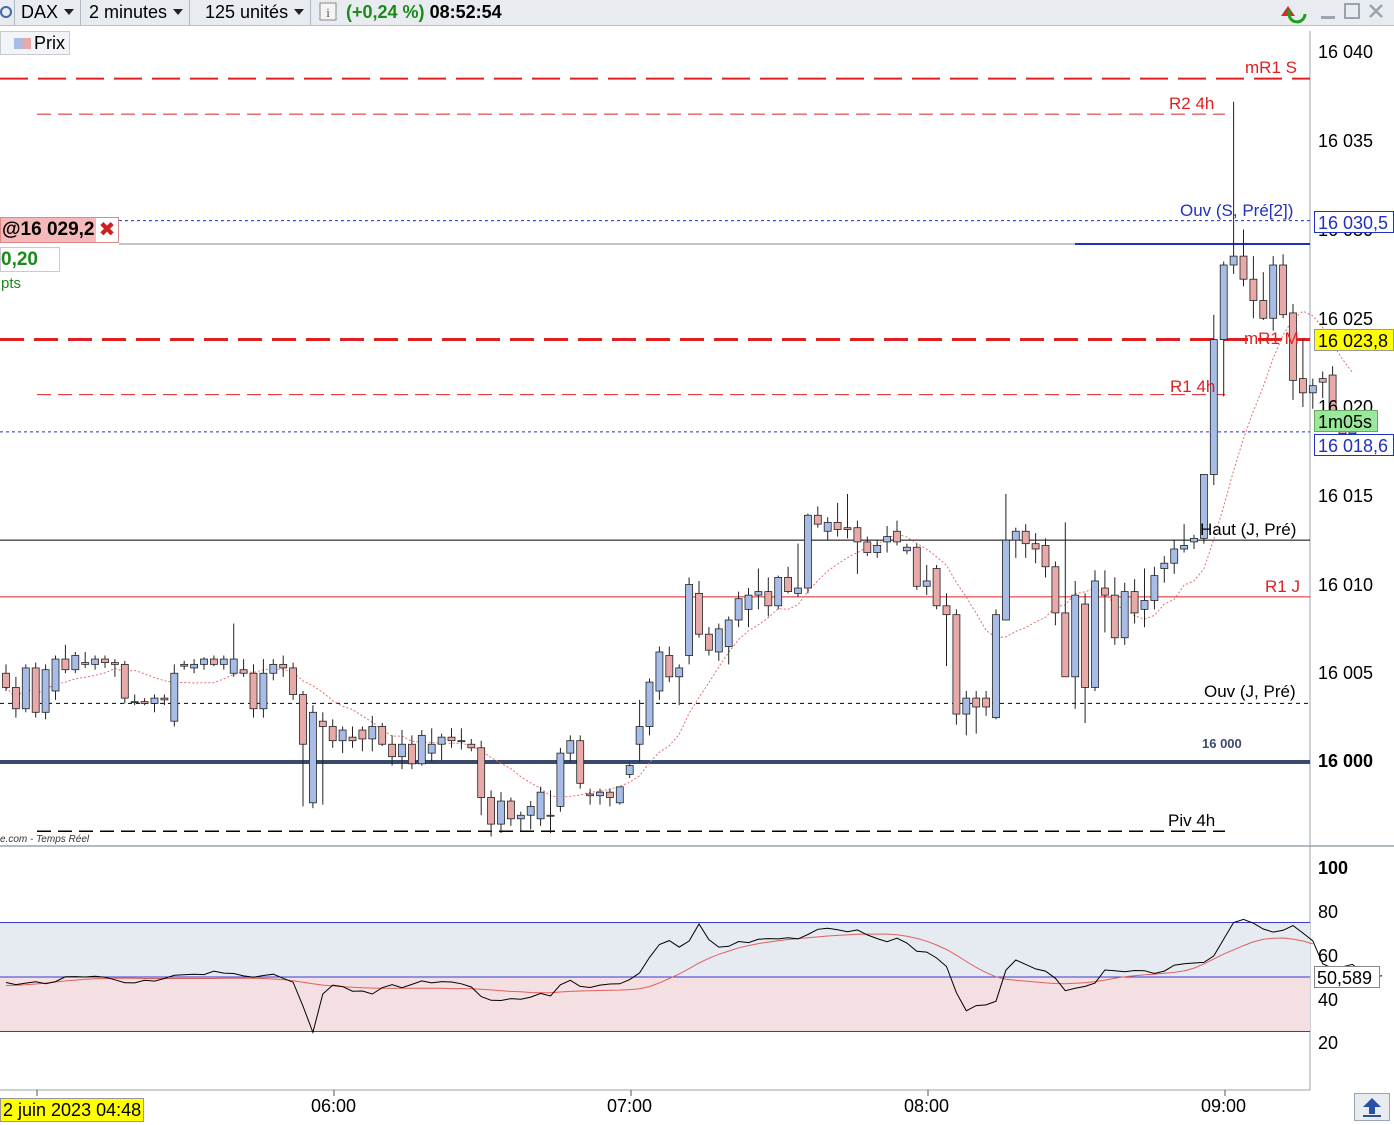 Image resolution: width=1394 pixels, height=1125 pixels. What do you see at coordinates (22, 43) in the screenshot?
I see `candle-swatch-icon` at bounding box center [22, 43].